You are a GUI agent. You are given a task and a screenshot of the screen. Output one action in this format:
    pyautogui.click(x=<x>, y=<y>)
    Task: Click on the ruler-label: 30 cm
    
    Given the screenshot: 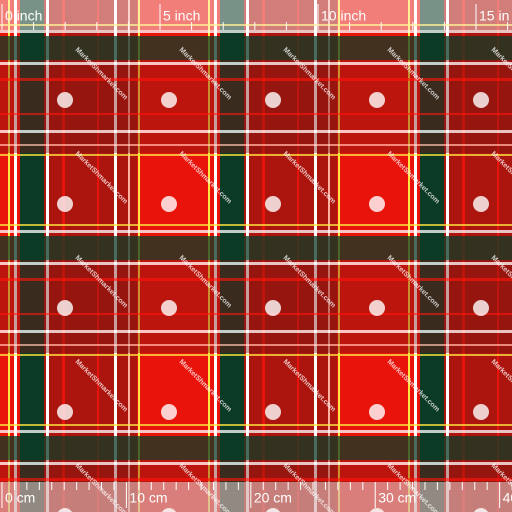 What is the action you would take?
    pyautogui.click(x=397, y=498)
    